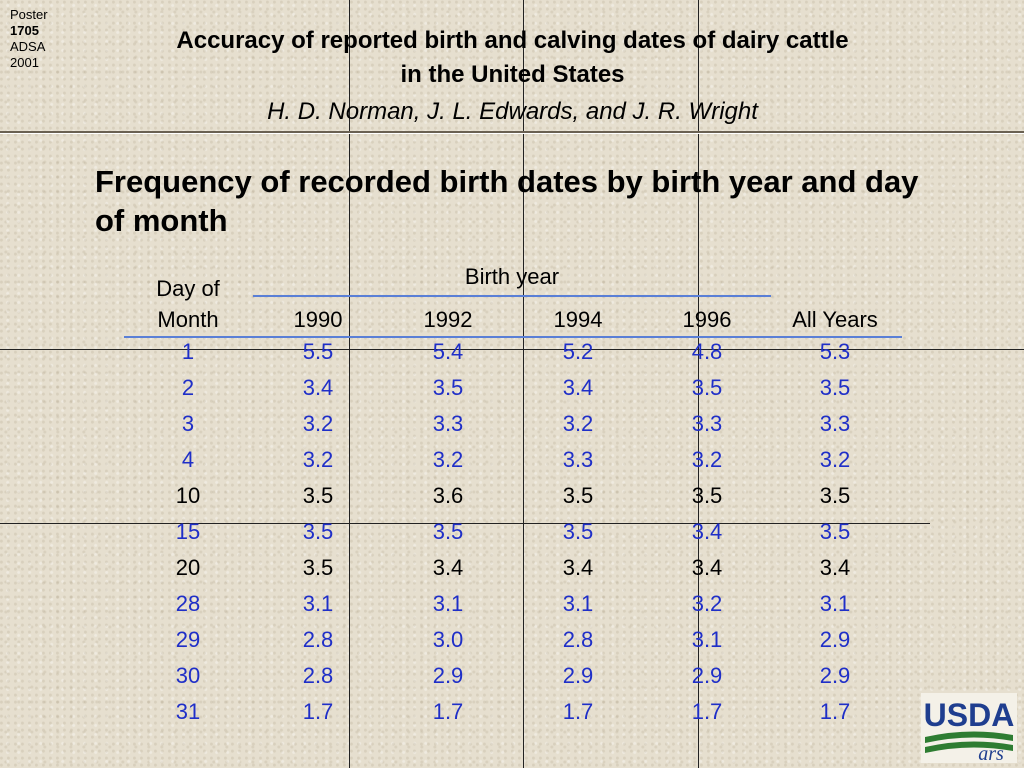 Image resolution: width=1024 pixels, height=768 pixels. What do you see at coordinates (188, 603) in the screenshot?
I see `day-cell: 28` at bounding box center [188, 603].